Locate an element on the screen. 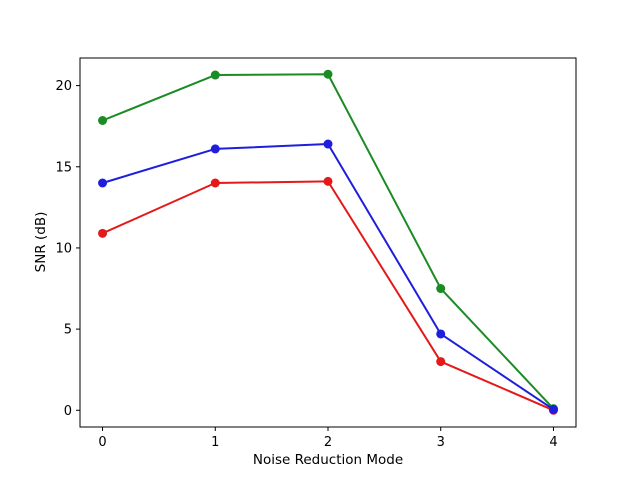  y-tick-label: 0 is located at coordinates (68, 411).